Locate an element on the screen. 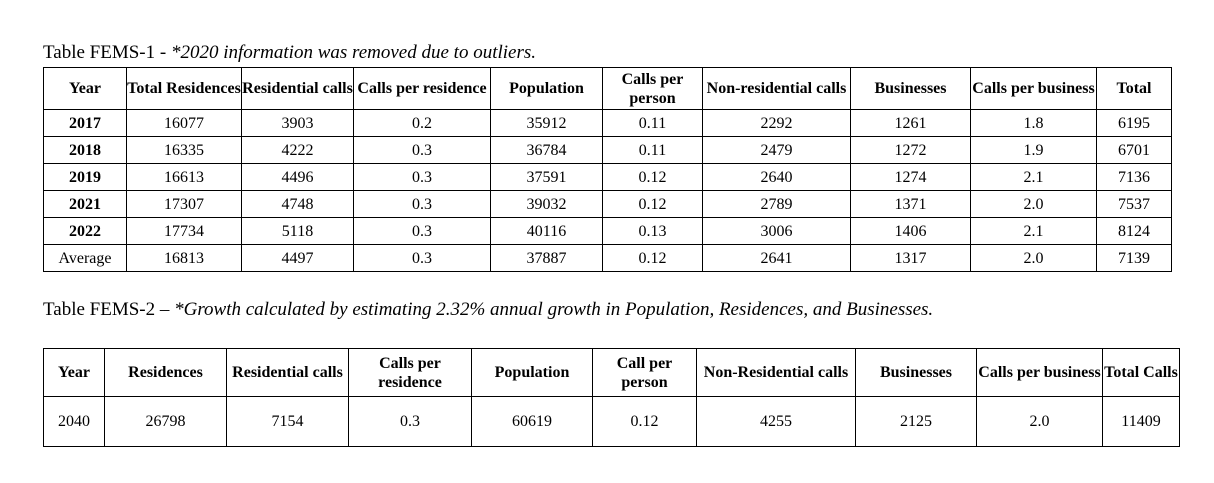 The image size is (1214, 483). table-cell: 6195 is located at coordinates (1134, 123).